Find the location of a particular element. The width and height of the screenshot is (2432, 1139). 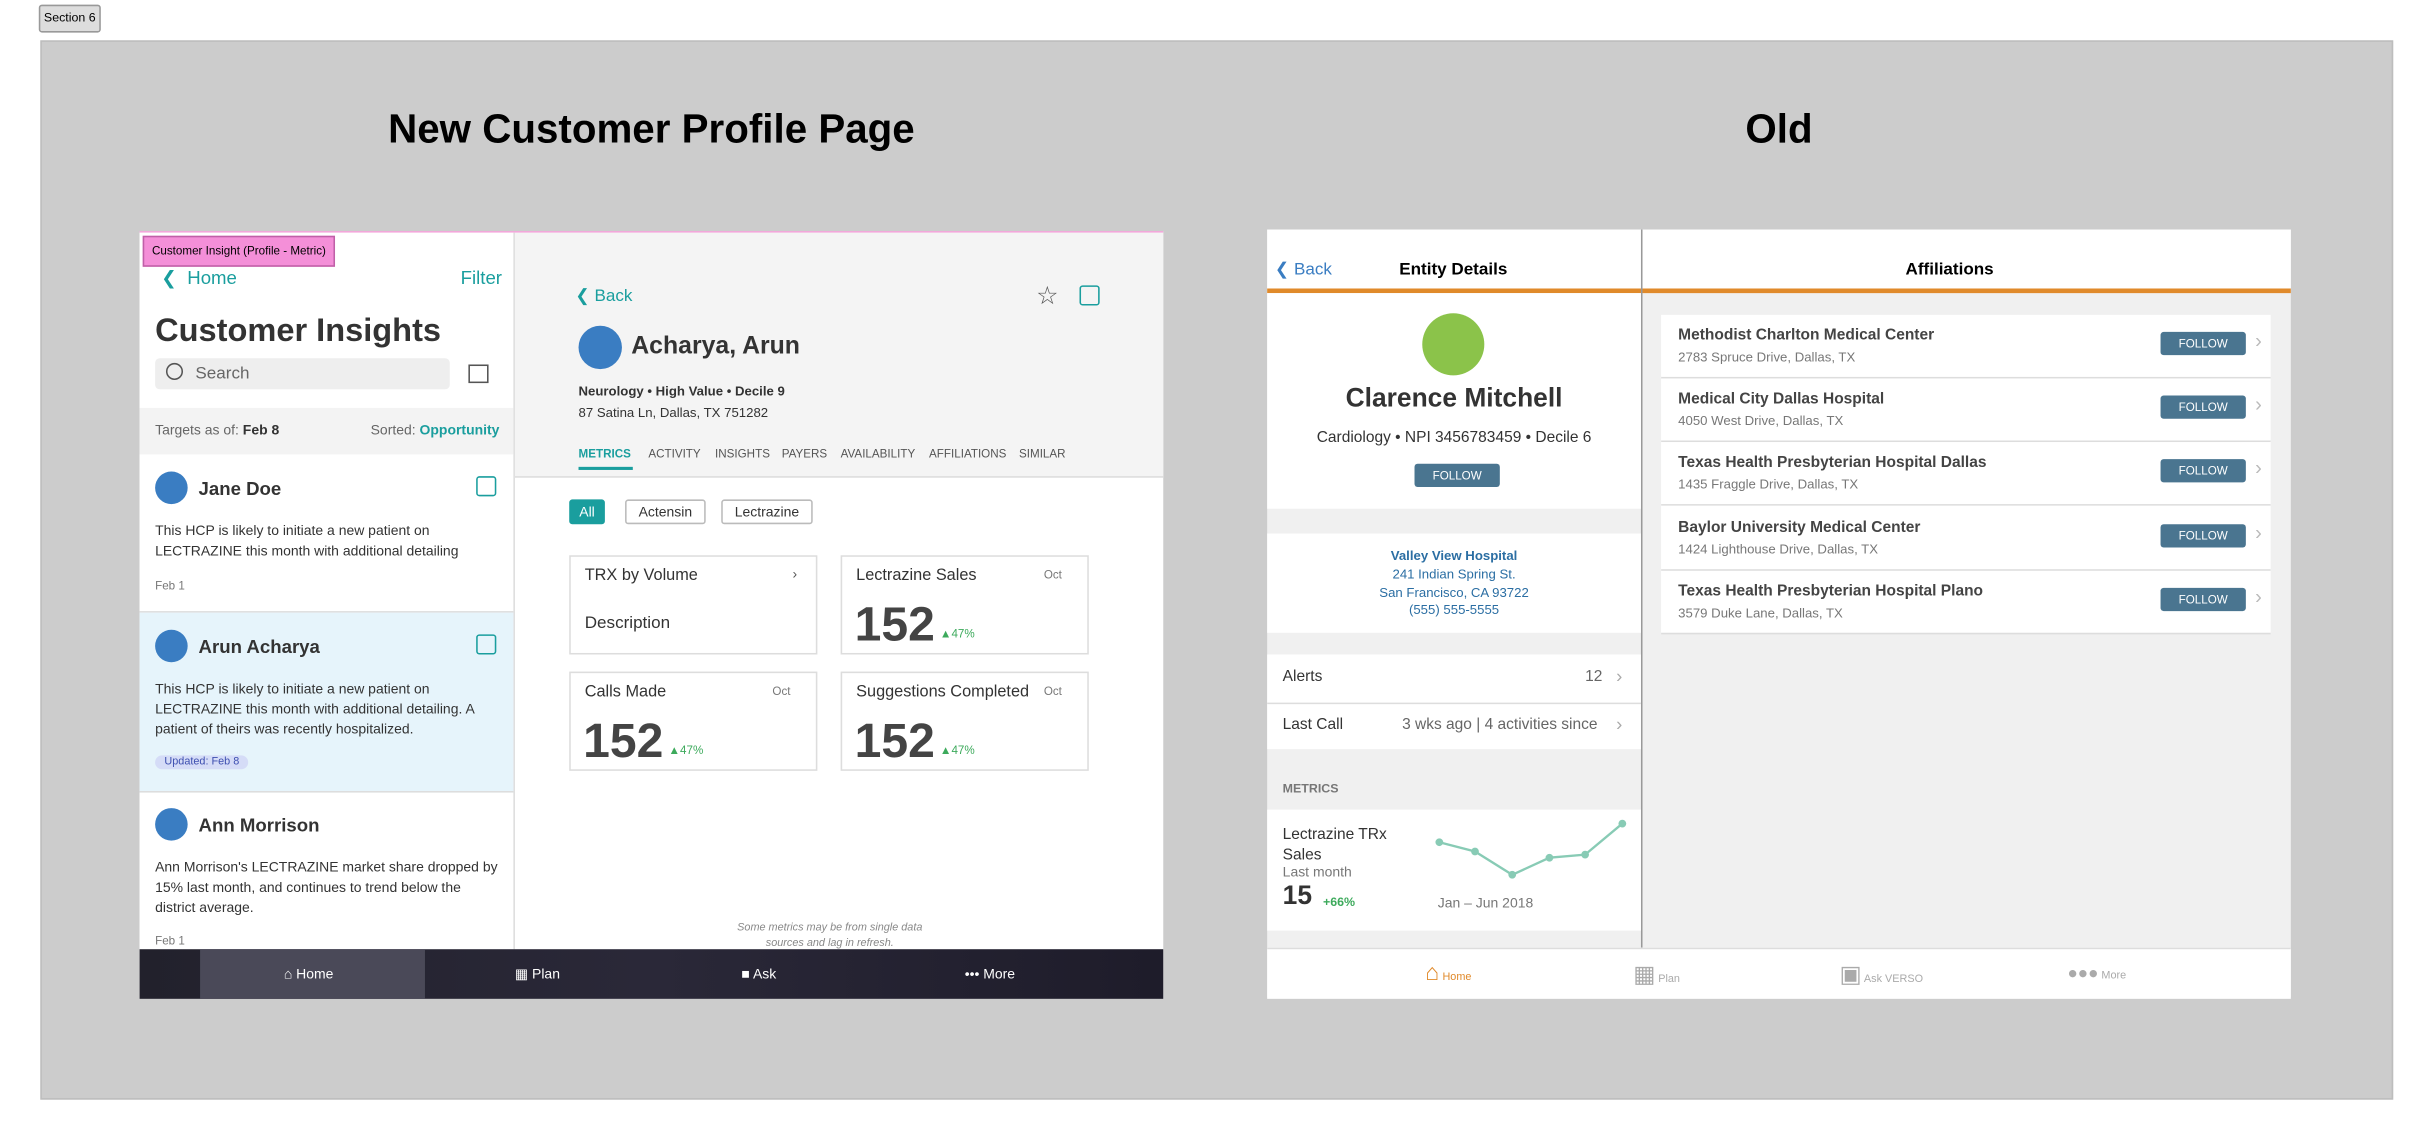

icon: ⌂ is located at coordinates (1432, 973).